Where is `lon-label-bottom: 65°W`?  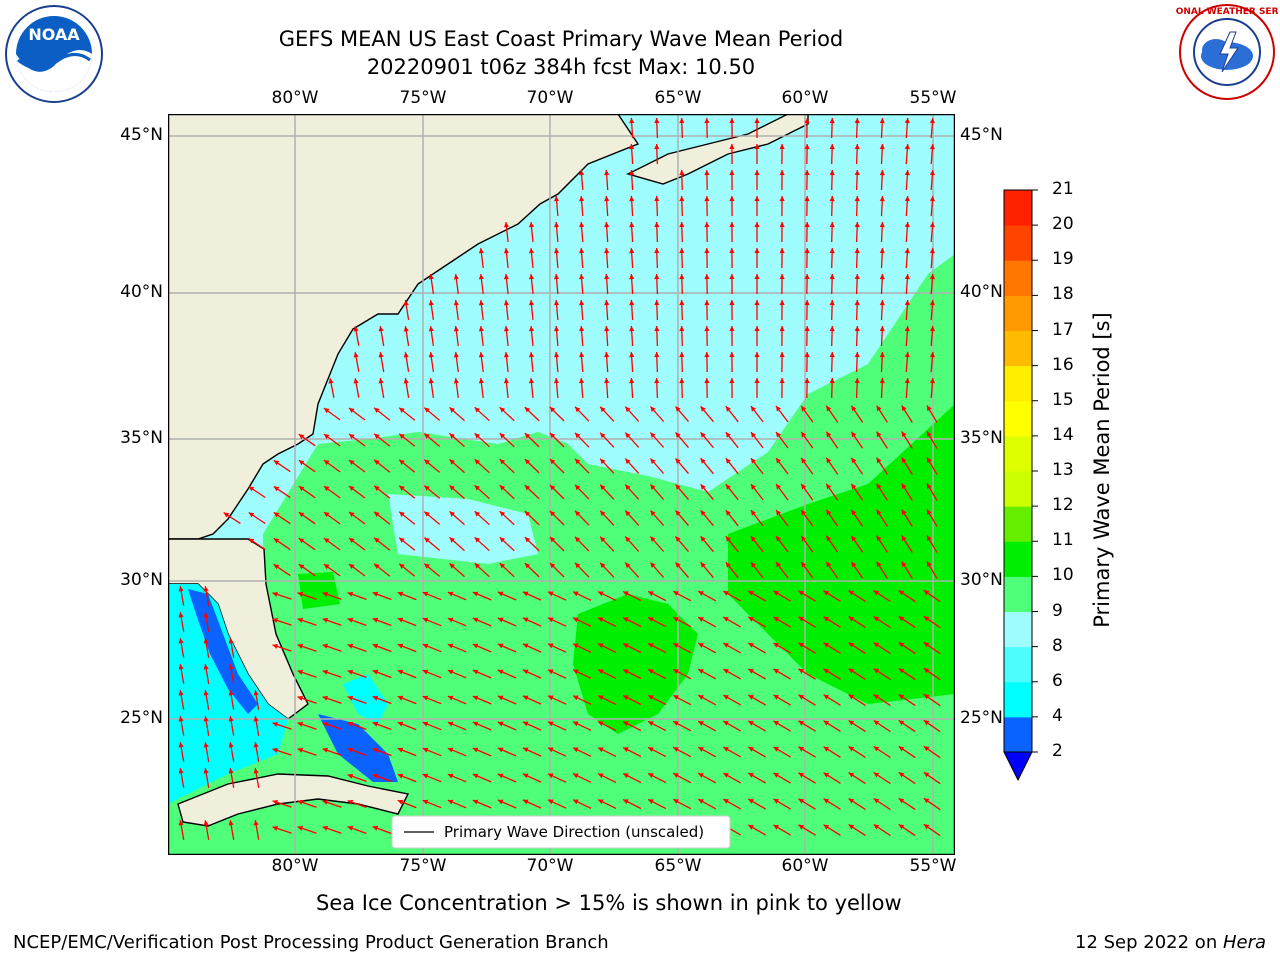 lon-label-bottom: 65°W is located at coordinates (678, 866).